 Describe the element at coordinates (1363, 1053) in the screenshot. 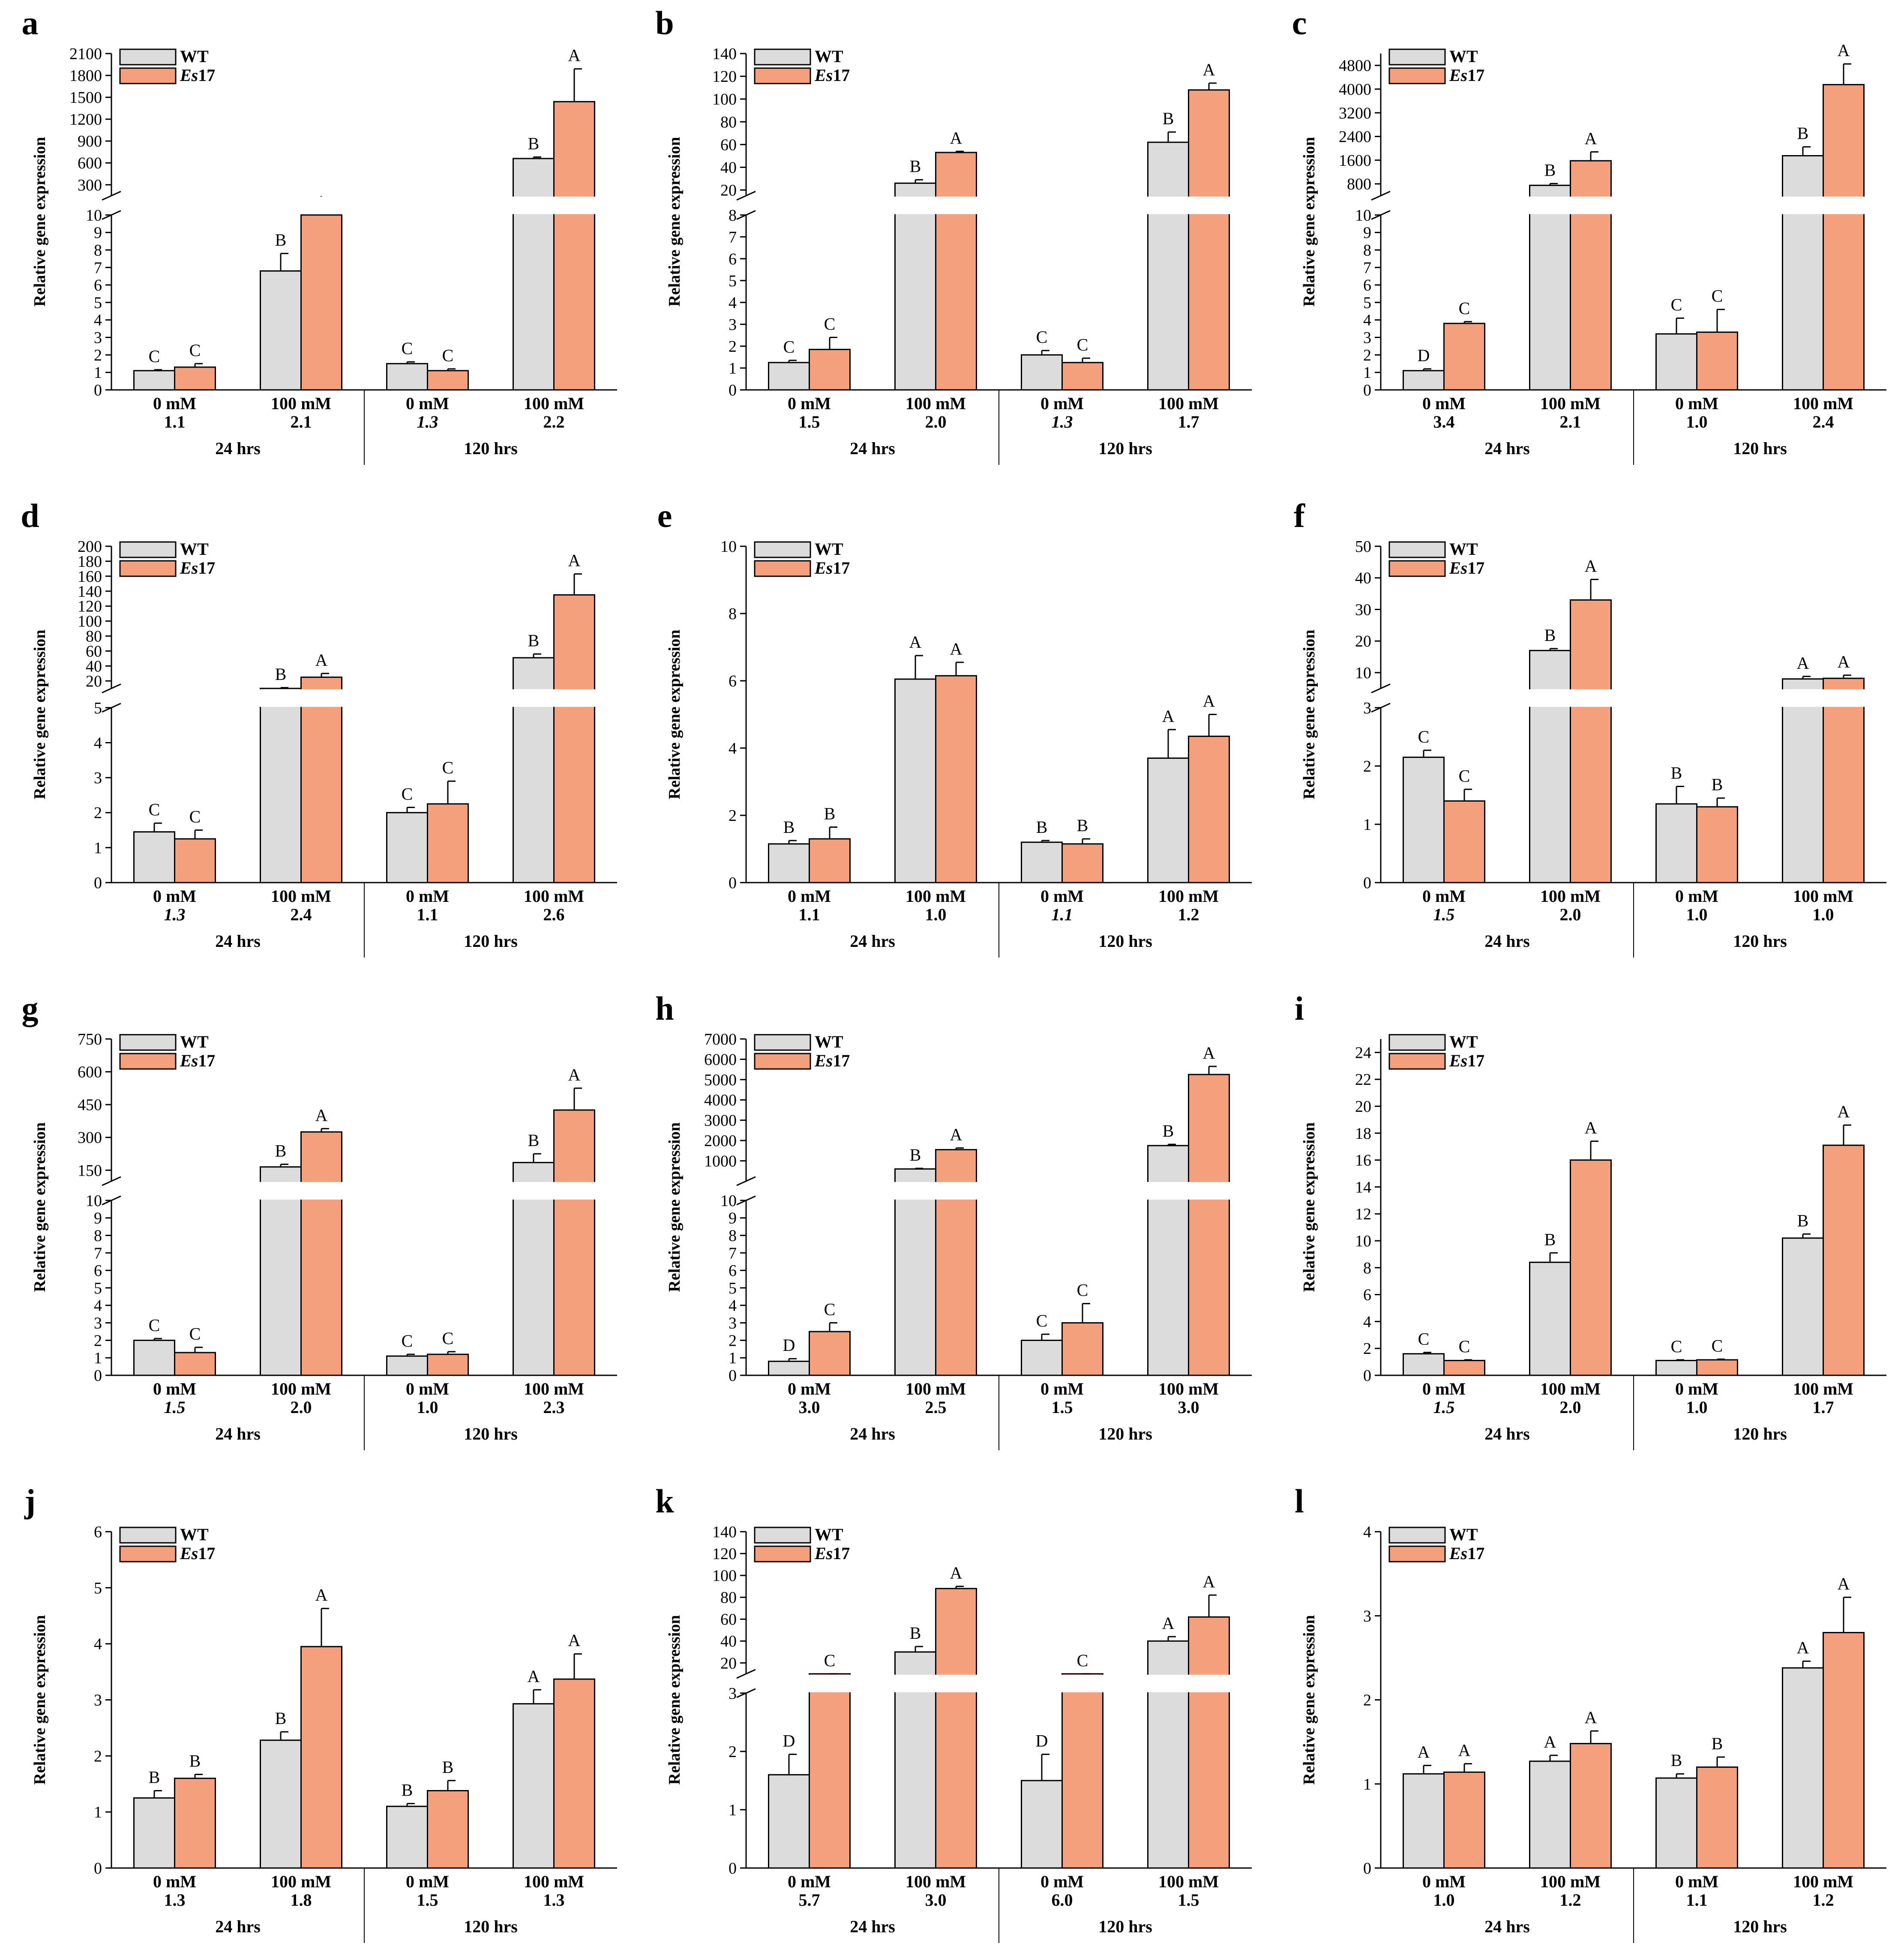

I see `y-tick-label: 24` at that location.